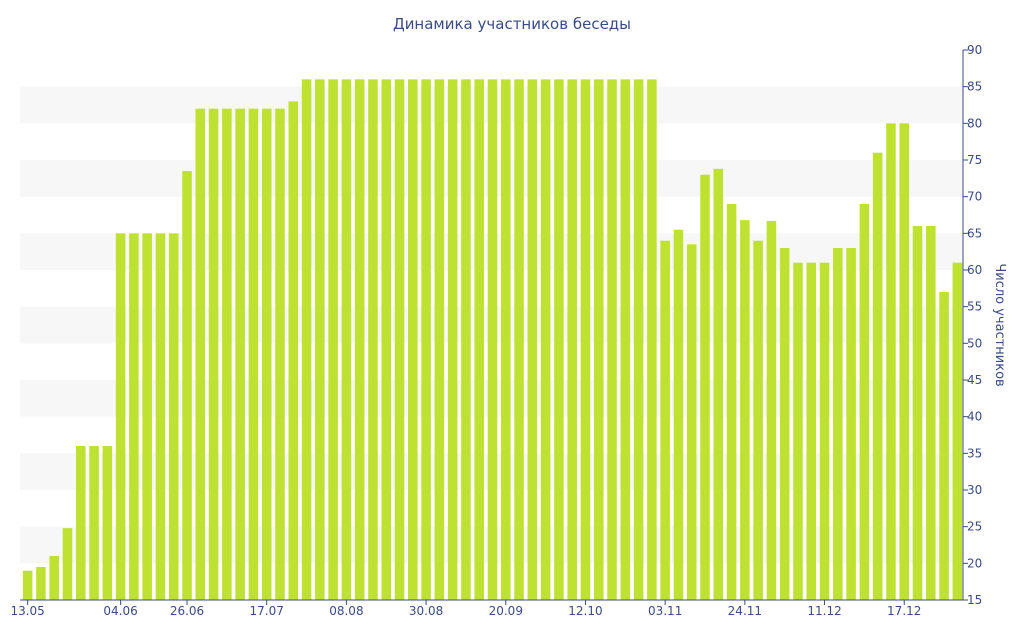 This screenshot has height=640, width=1024. Describe the element at coordinates (585, 611) in the screenshot. I see `x-tick-label: 12.10` at that location.